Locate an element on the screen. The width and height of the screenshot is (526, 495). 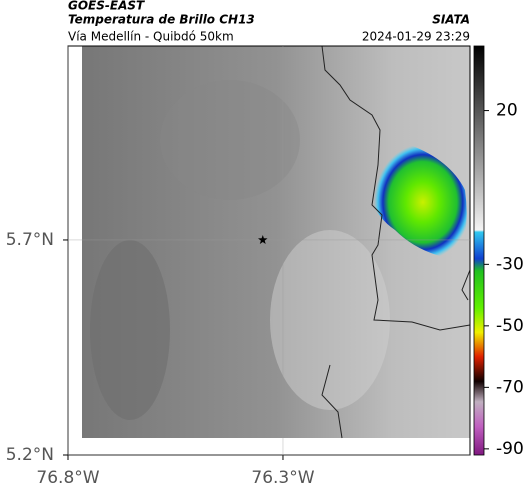
x-tick-label: 76.8°W is located at coordinates (67, 478).